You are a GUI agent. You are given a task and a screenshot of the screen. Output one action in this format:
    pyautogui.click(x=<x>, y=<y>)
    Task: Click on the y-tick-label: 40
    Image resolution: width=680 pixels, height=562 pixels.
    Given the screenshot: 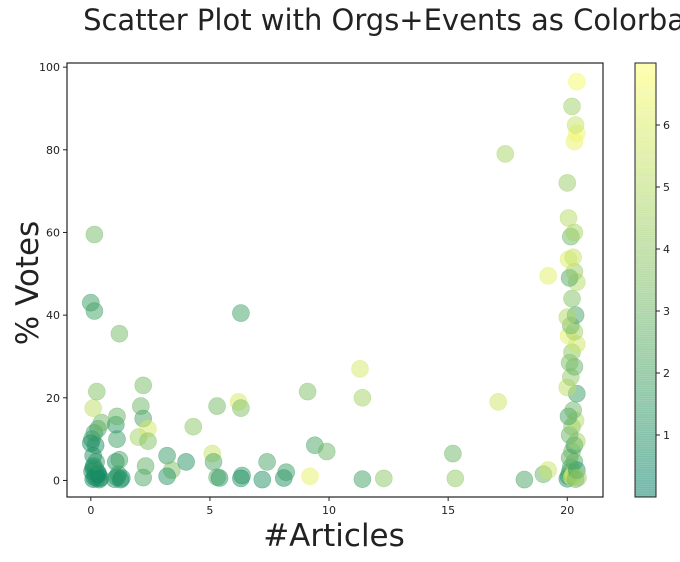 What is the action you would take?
    pyautogui.click(x=53, y=315)
    